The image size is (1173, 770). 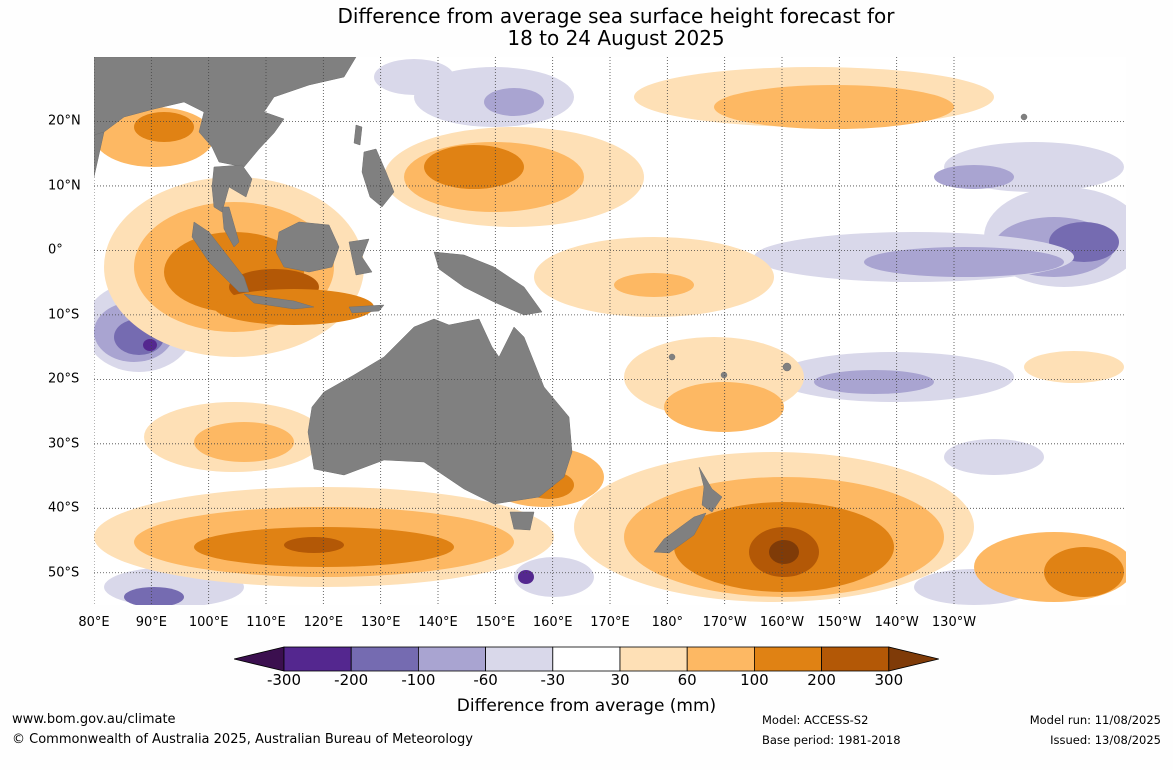 What do you see at coordinates (896, 622) in the screenshot?
I see `longitude-label: 140°W` at bounding box center [896, 622].